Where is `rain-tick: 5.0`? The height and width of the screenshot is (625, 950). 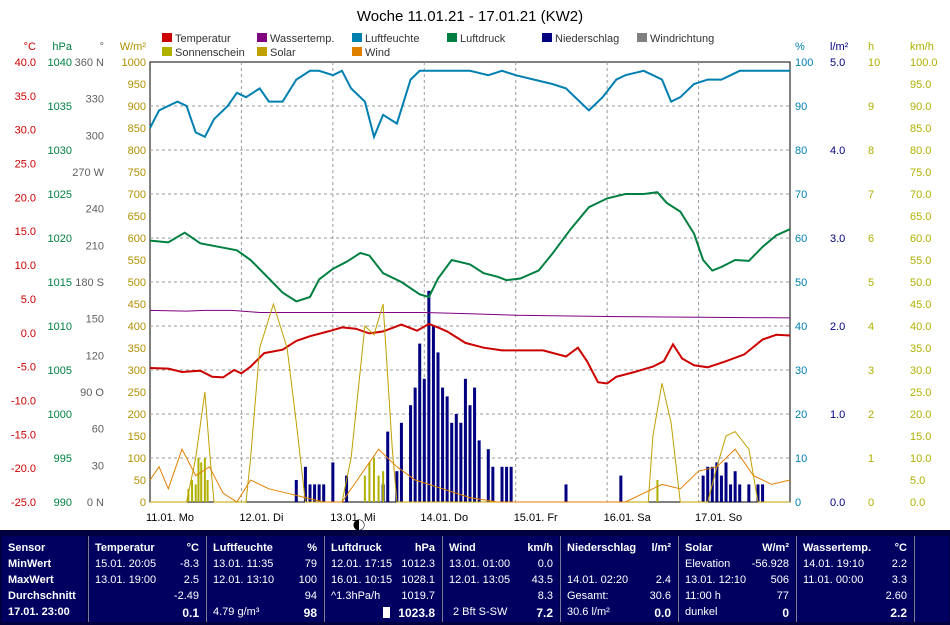 rain-tick: 5.0 is located at coordinates (837, 63).